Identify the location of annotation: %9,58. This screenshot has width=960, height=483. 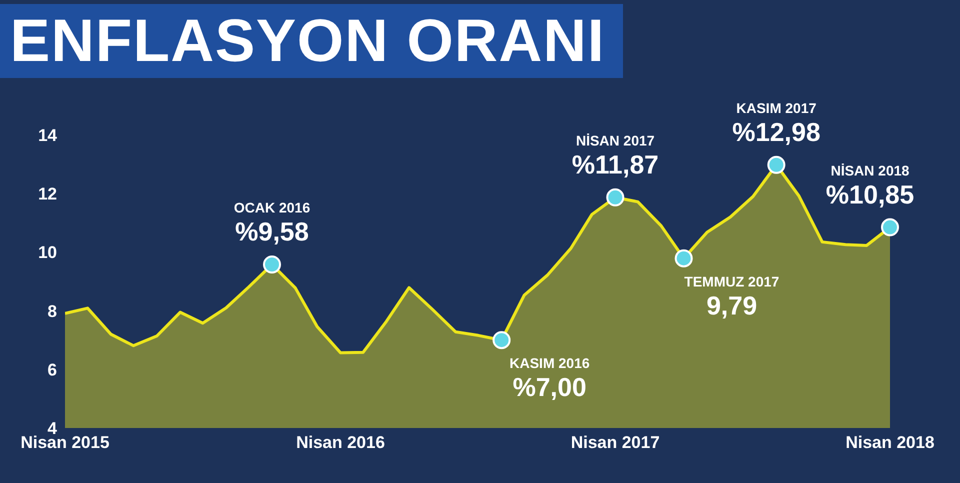
(272, 231).